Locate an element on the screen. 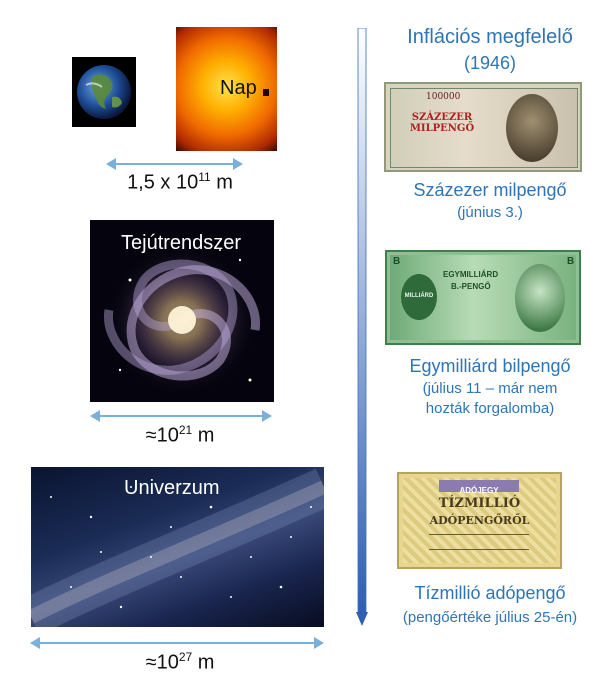 Image resolution: width=608 pixels, height=696 pixels. caption-1: Százezer milpengő (június 3.) is located at coordinates (490, 200).